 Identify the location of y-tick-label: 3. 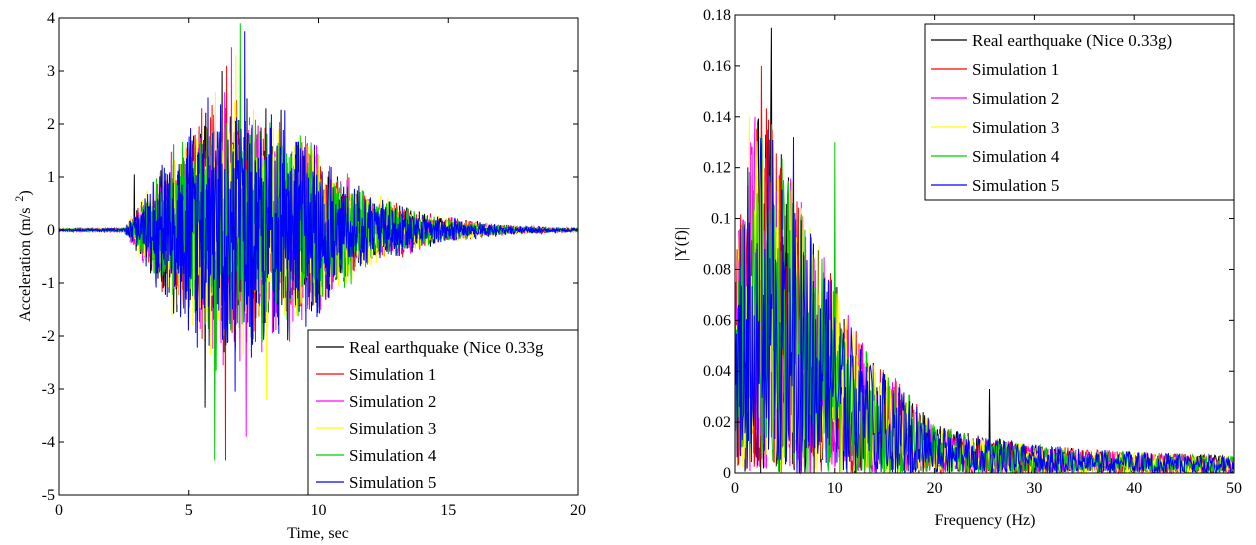
(51, 71).